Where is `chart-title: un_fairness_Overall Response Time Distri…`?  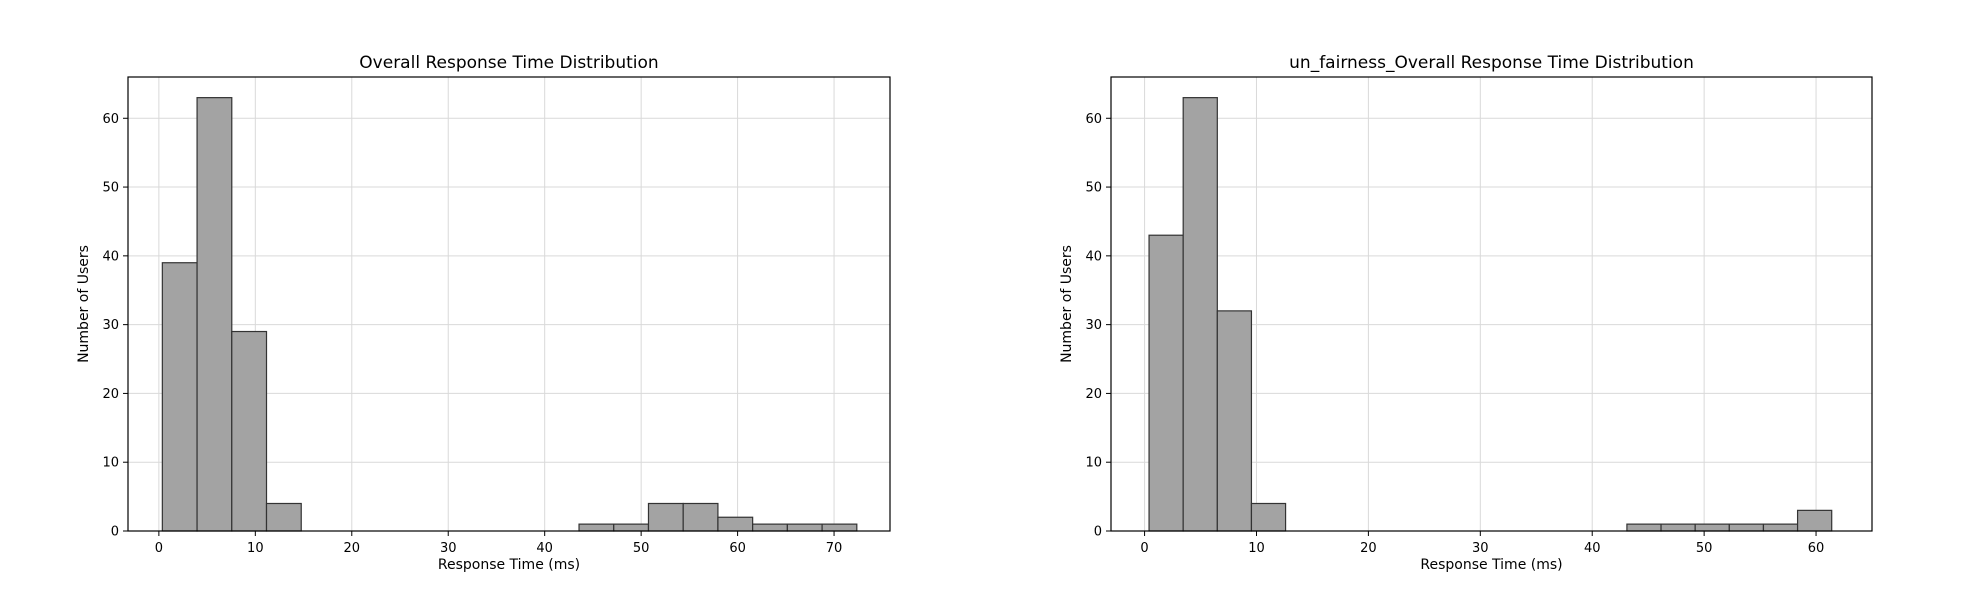
chart-title: un_fairness_Overall Response Time Distri… is located at coordinates (1491, 63).